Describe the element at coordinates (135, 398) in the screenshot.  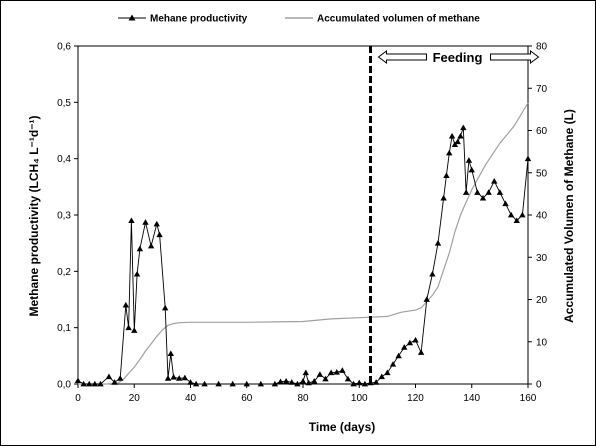
I see `x-tick-label: 20` at that location.